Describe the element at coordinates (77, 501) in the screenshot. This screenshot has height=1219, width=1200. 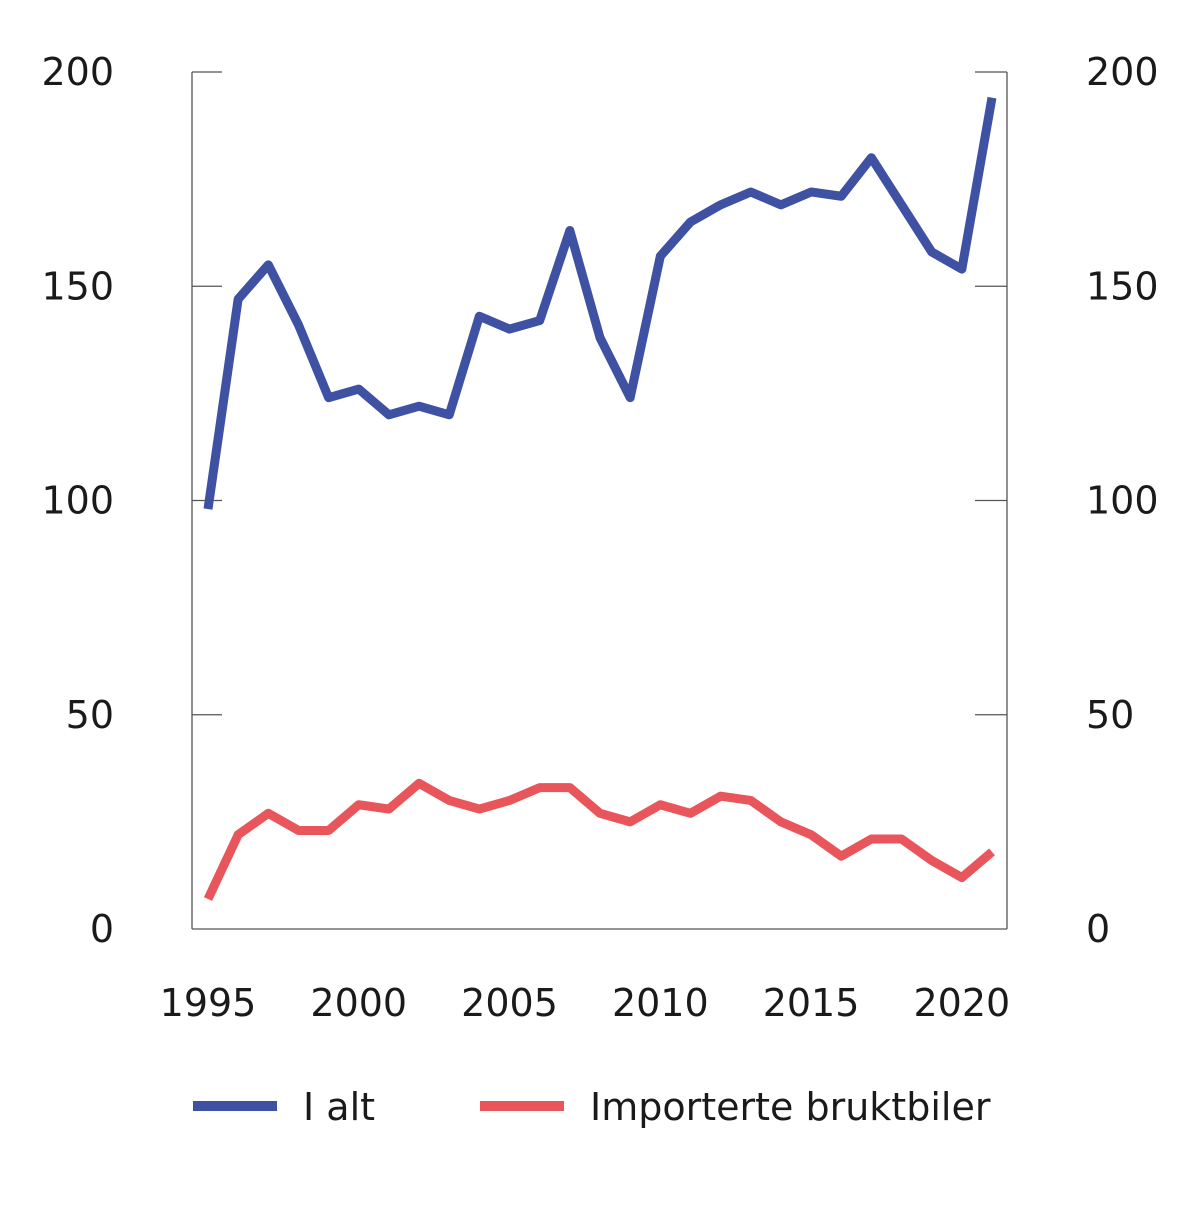
I see `left-y-tick-label: 100` at that location.